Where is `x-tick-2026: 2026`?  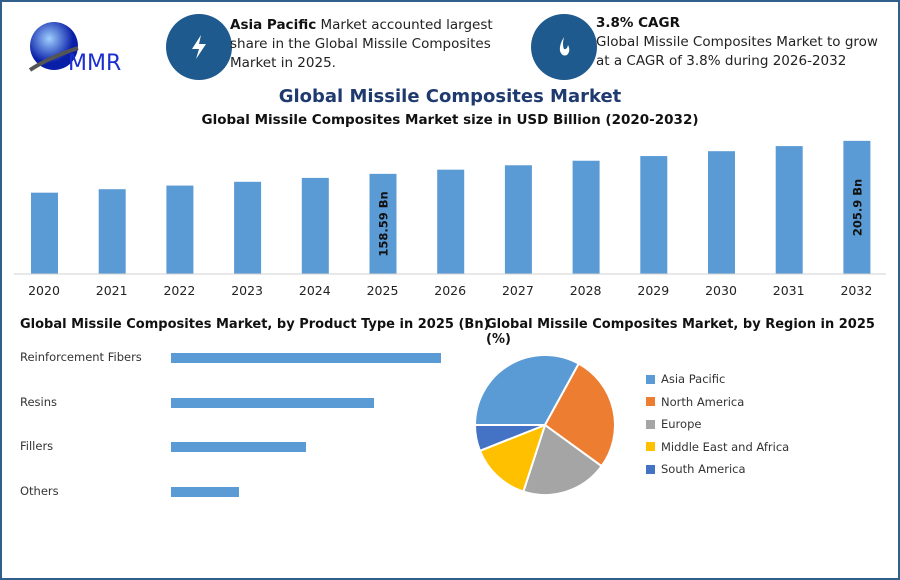 x-tick-2026: 2026 is located at coordinates (450, 290).